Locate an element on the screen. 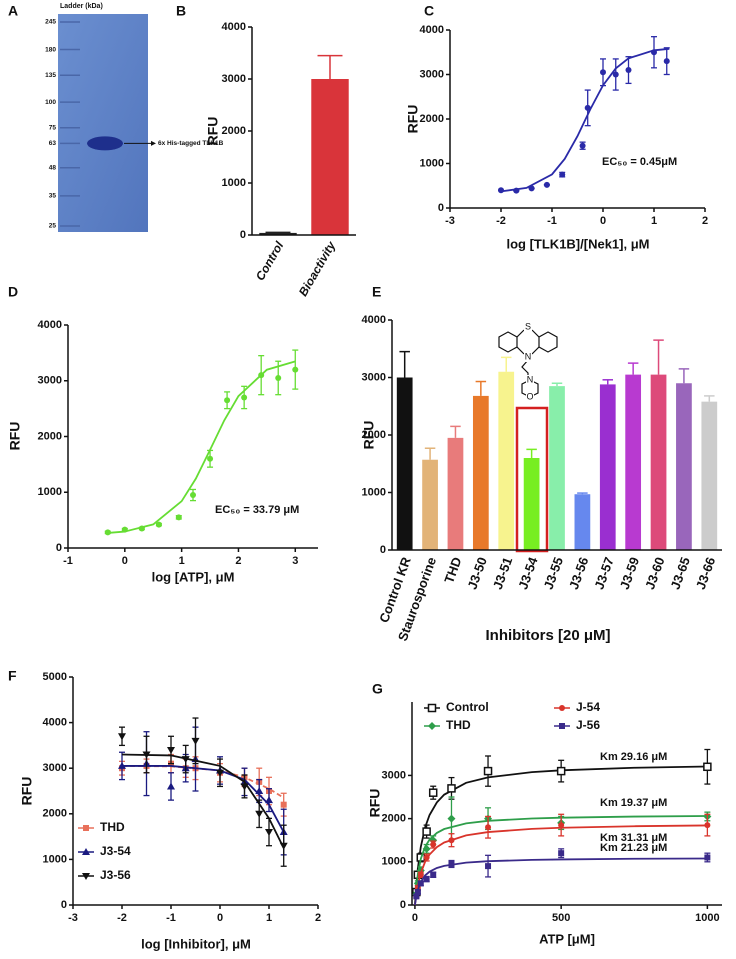 The width and height of the screenshot is (736, 959). annotation: Km 19.37 μM is located at coordinates (633, 803).